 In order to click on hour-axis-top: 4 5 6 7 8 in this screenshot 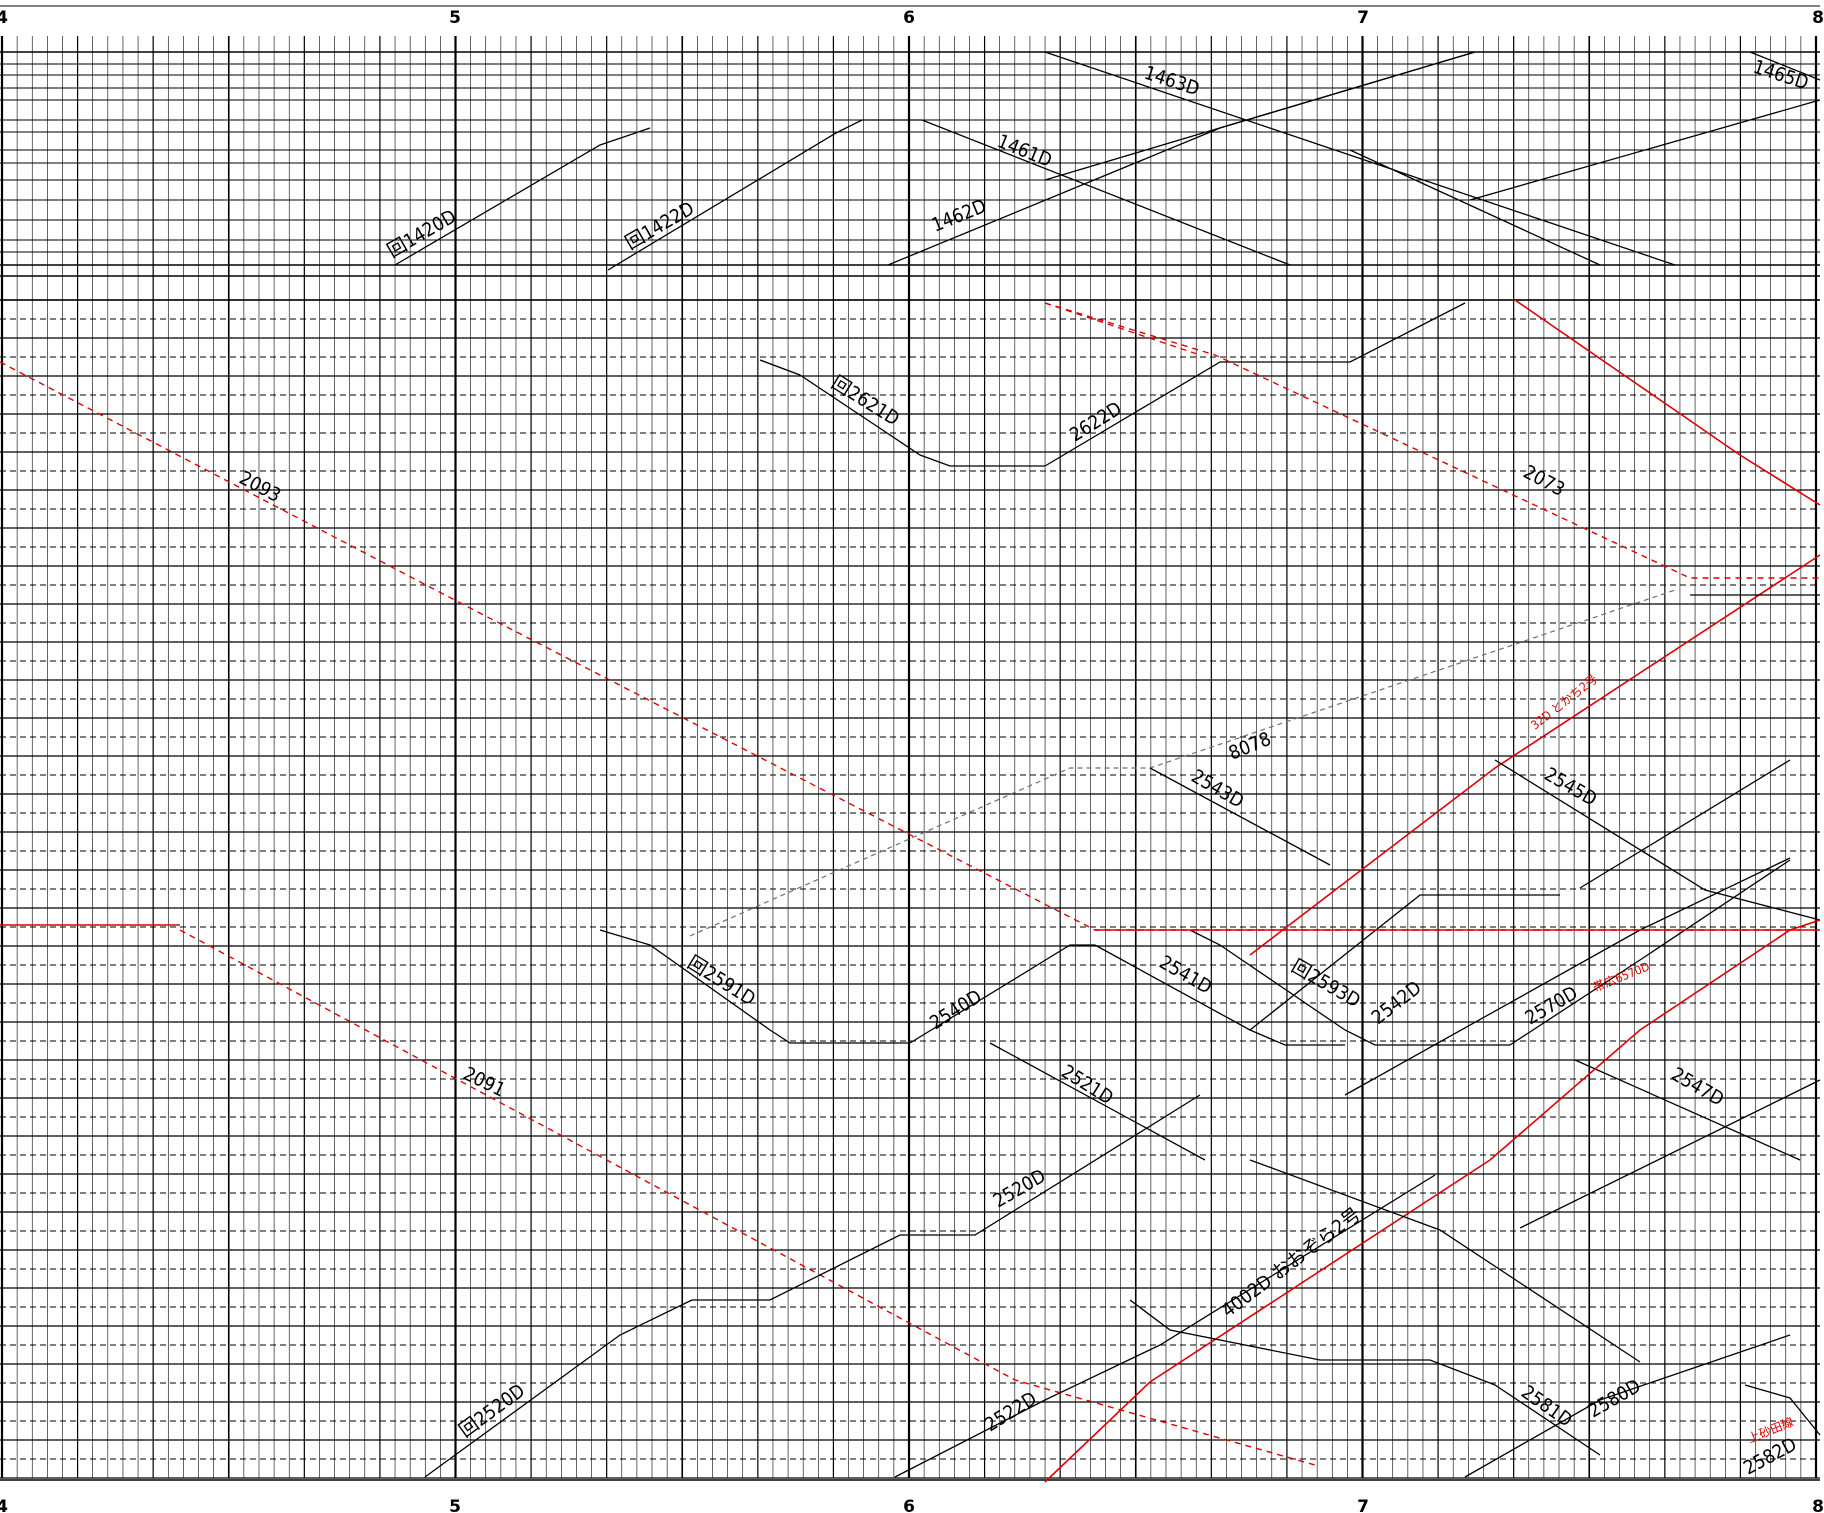, I will do `click(912, 18)`.